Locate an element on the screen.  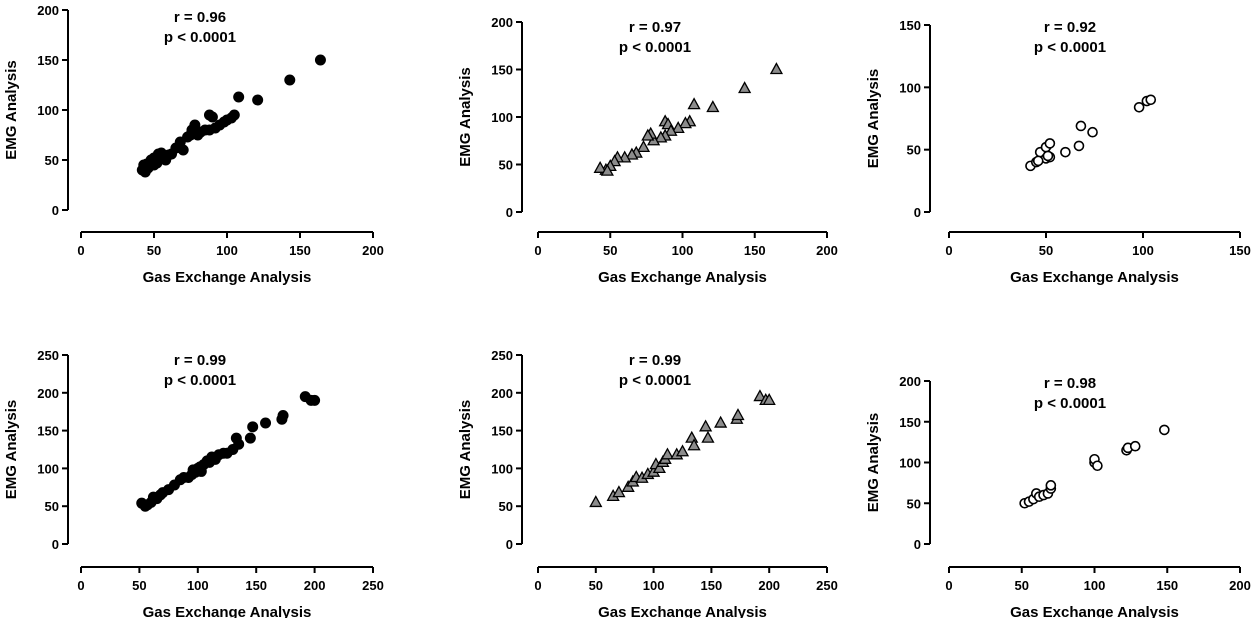
x-tick-label: 250 is located at coordinates (373, 585).